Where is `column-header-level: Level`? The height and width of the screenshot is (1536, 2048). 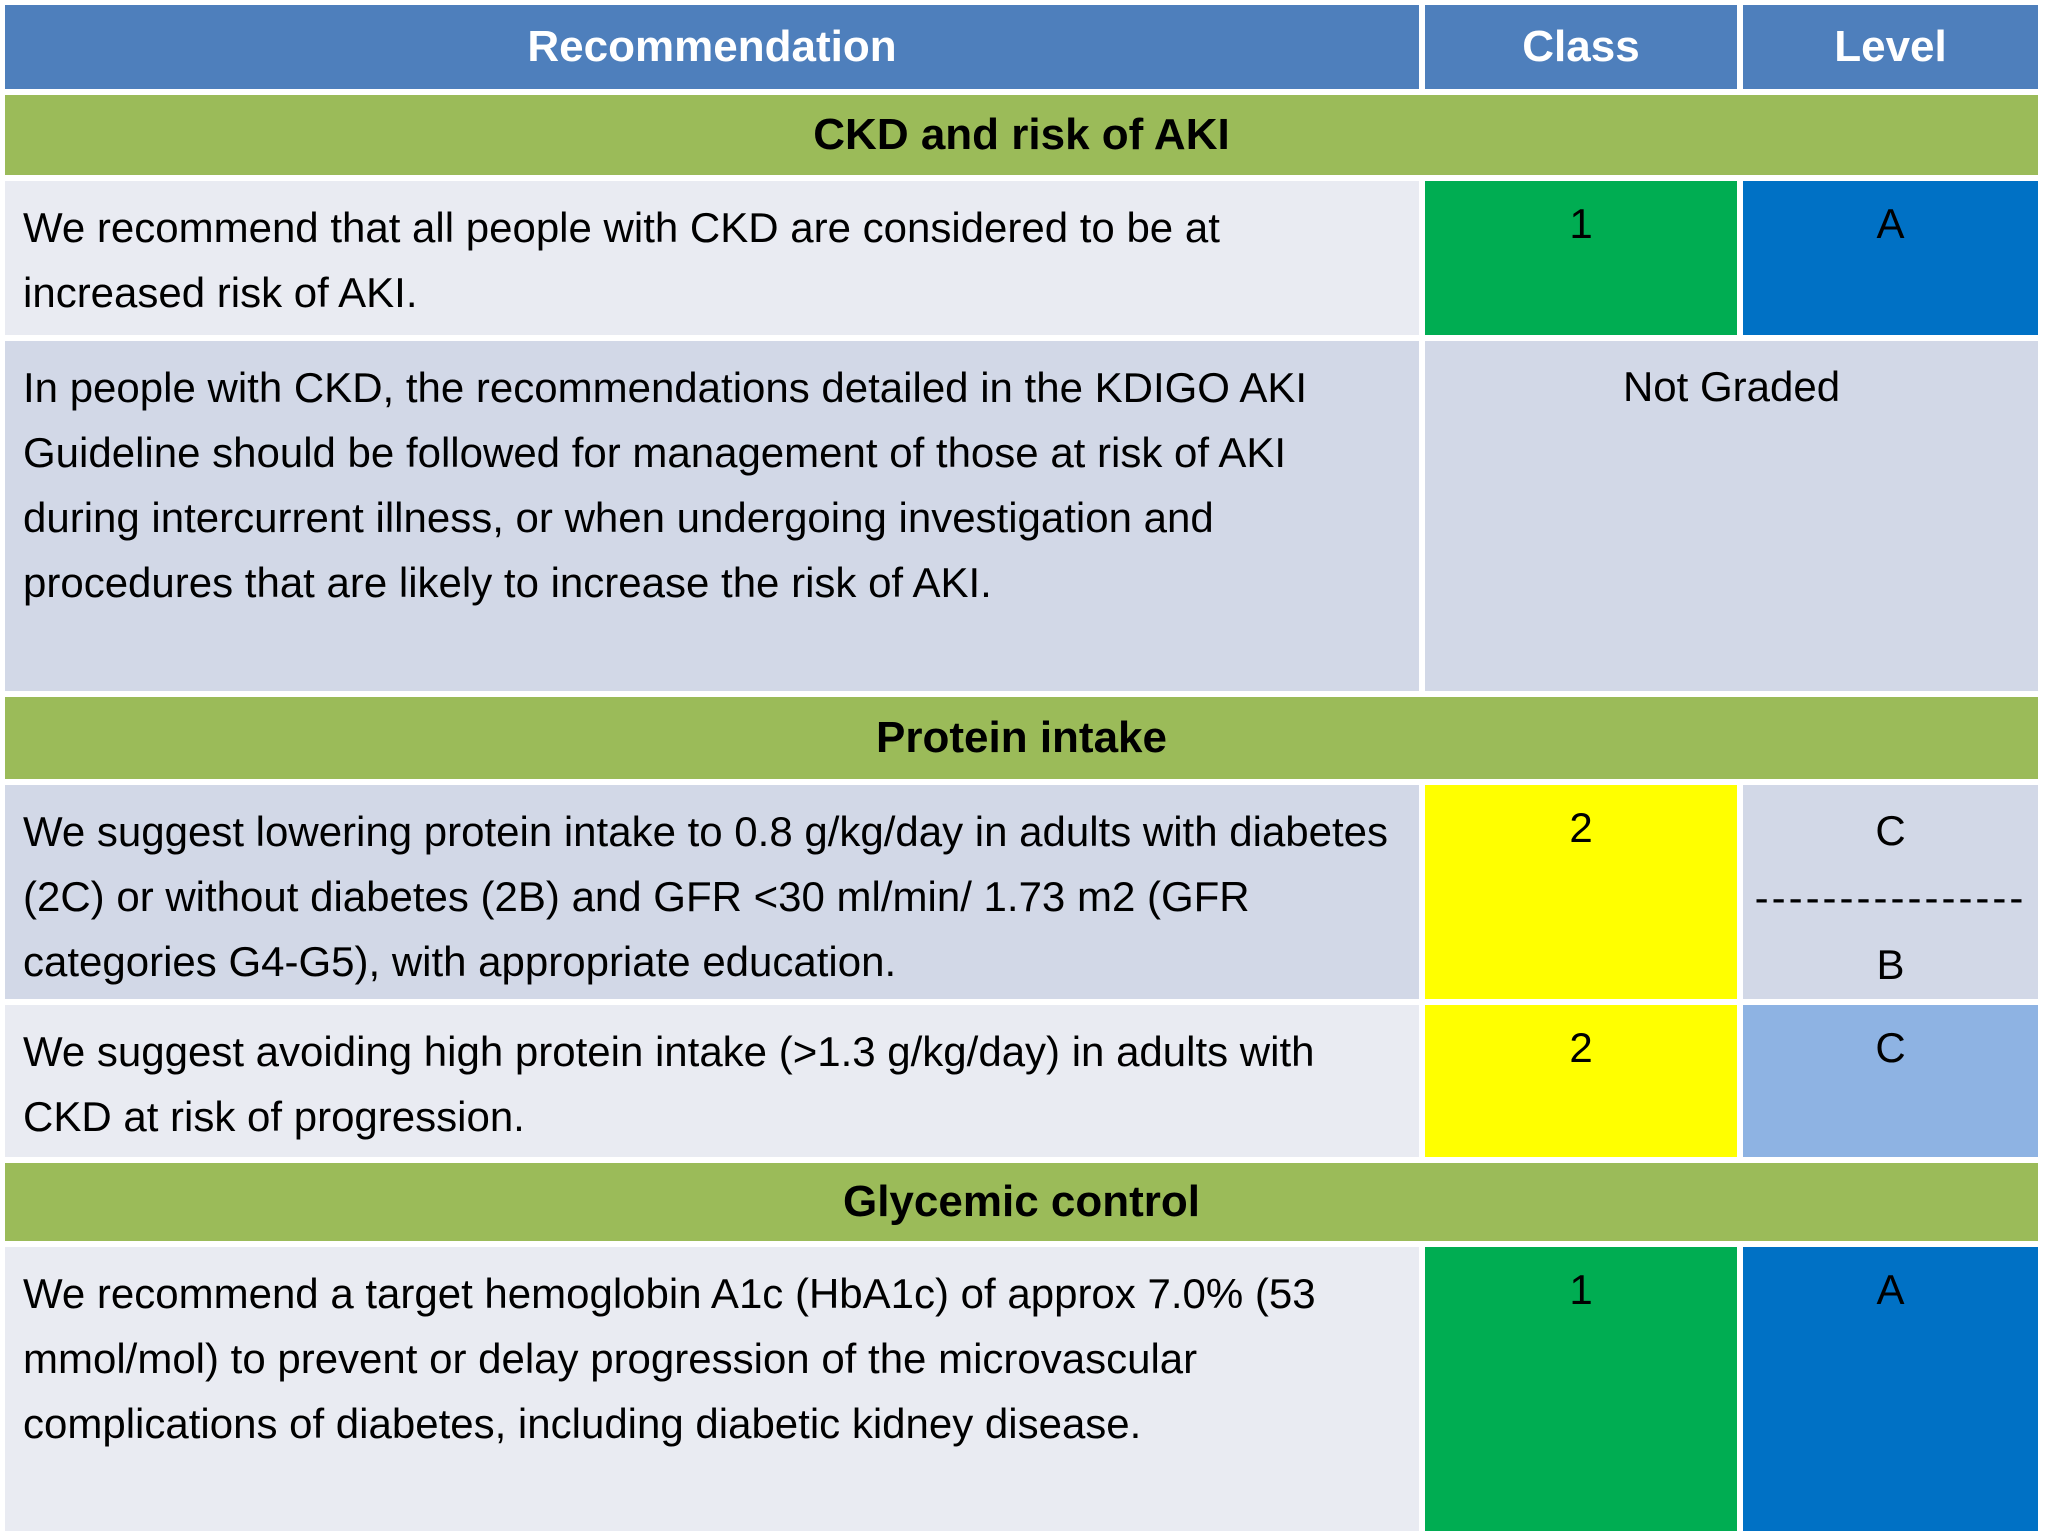
column-header-level: Level is located at coordinates (1890, 47).